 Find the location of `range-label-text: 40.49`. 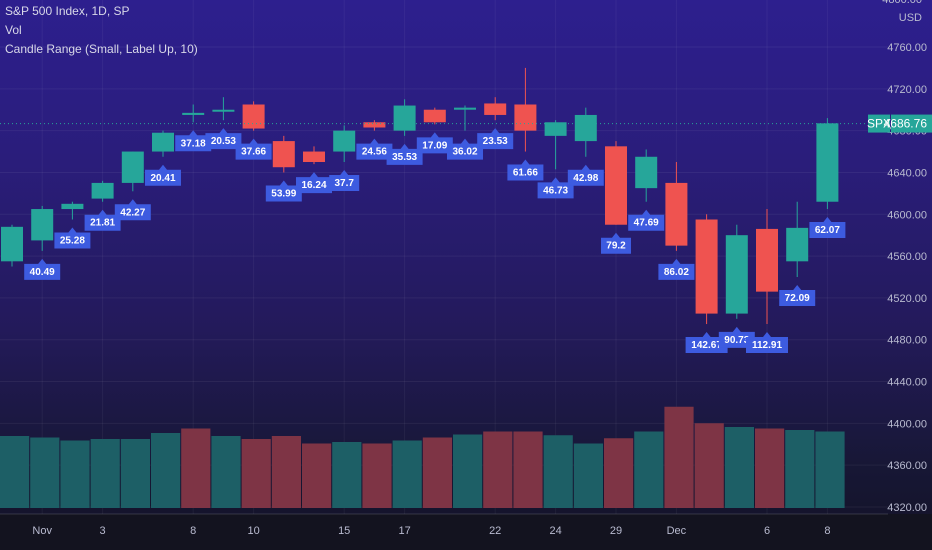

range-label-text: 40.49 is located at coordinates (42, 272).